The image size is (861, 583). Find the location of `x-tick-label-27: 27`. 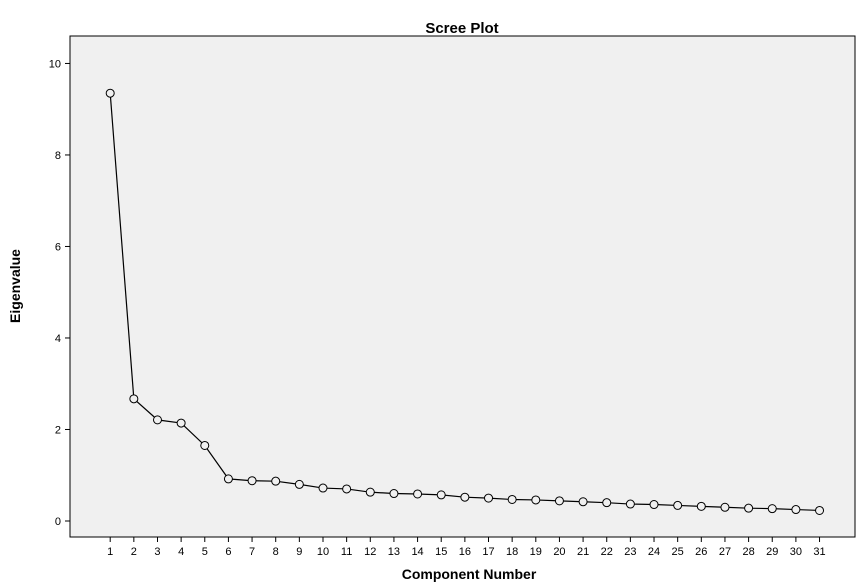

x-tick-label-27: 27 is located at coordinates (725, 552).